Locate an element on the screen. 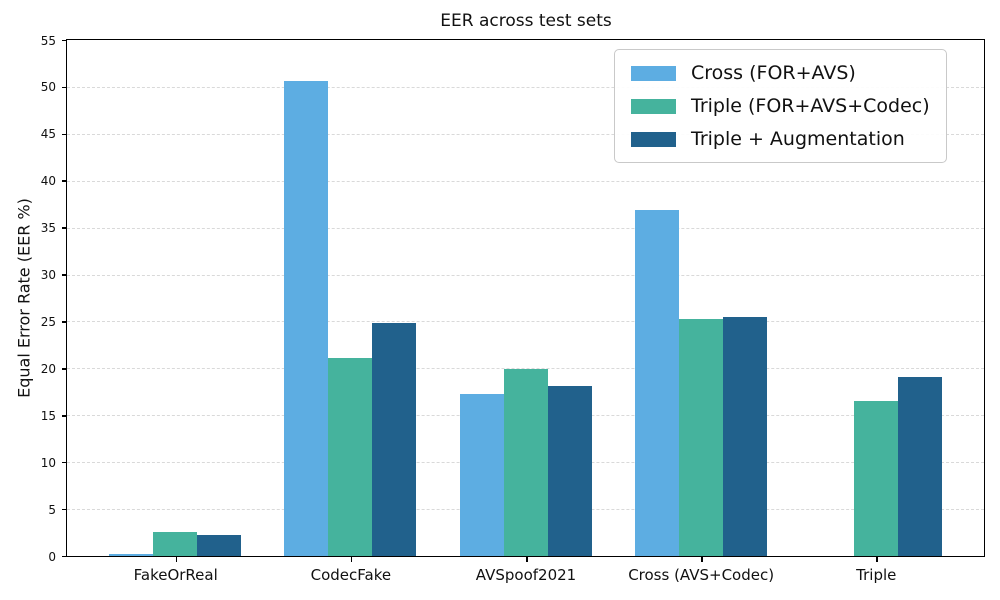  y-tick-label: 25 is located at coordinates (48, 321).